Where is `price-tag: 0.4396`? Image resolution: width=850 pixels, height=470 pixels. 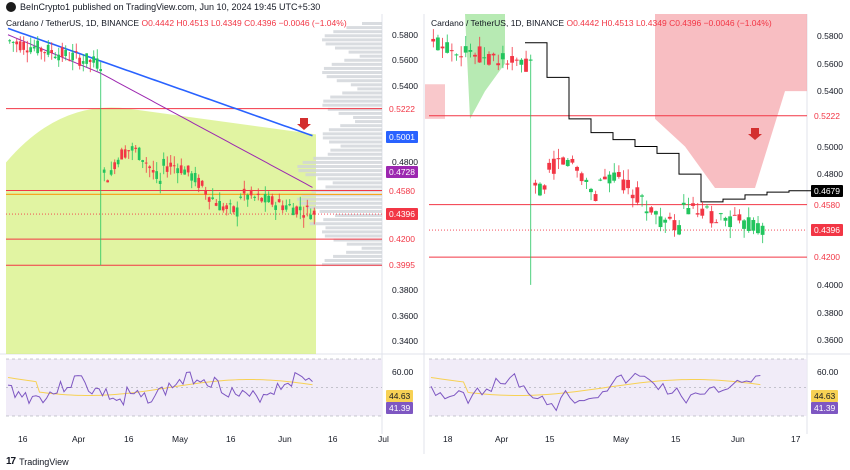 price-tag: 0.4396 is located at coordinates (827, 230).